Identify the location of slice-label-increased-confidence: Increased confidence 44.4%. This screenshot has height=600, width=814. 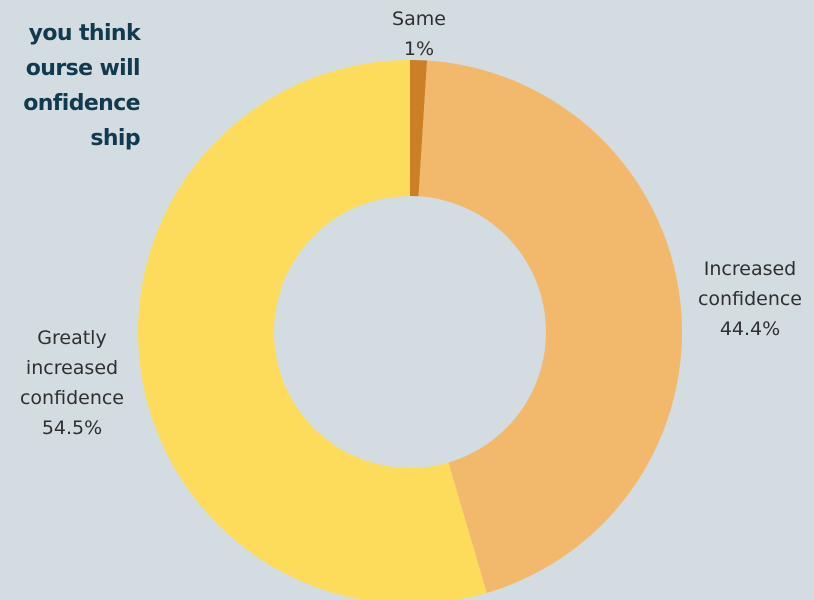
(748, 299).